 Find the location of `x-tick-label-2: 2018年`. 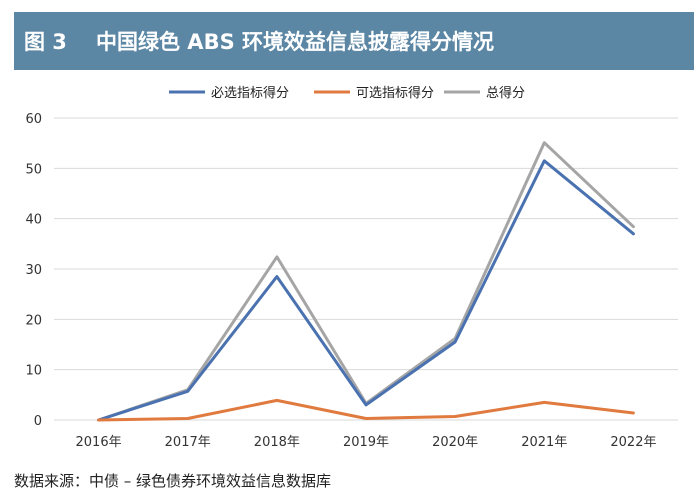

x-tick-label-2: 2018年 is located at coordinates (277, 442).